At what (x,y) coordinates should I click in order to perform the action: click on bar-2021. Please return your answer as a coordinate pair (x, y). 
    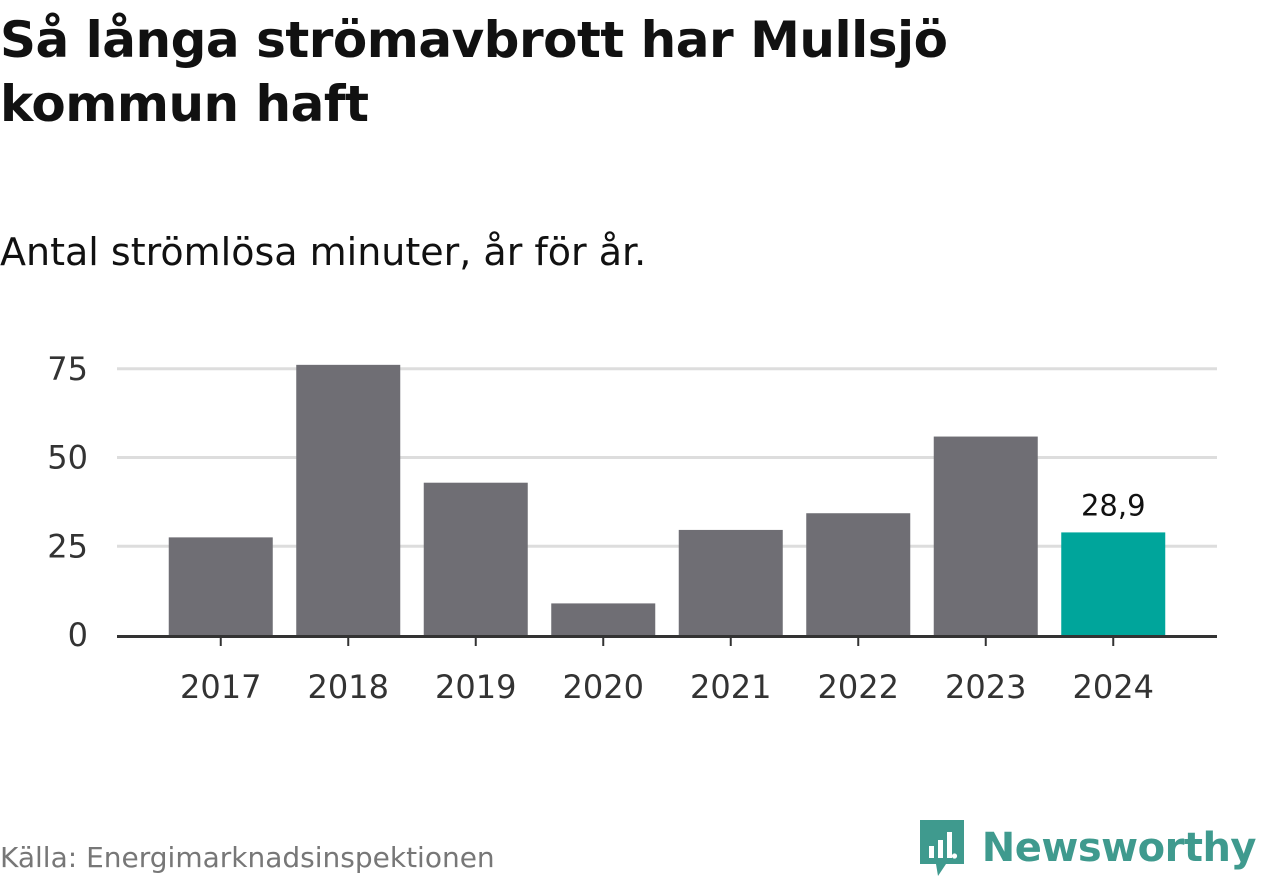
    Looking at the image, I should click on (730, 582).